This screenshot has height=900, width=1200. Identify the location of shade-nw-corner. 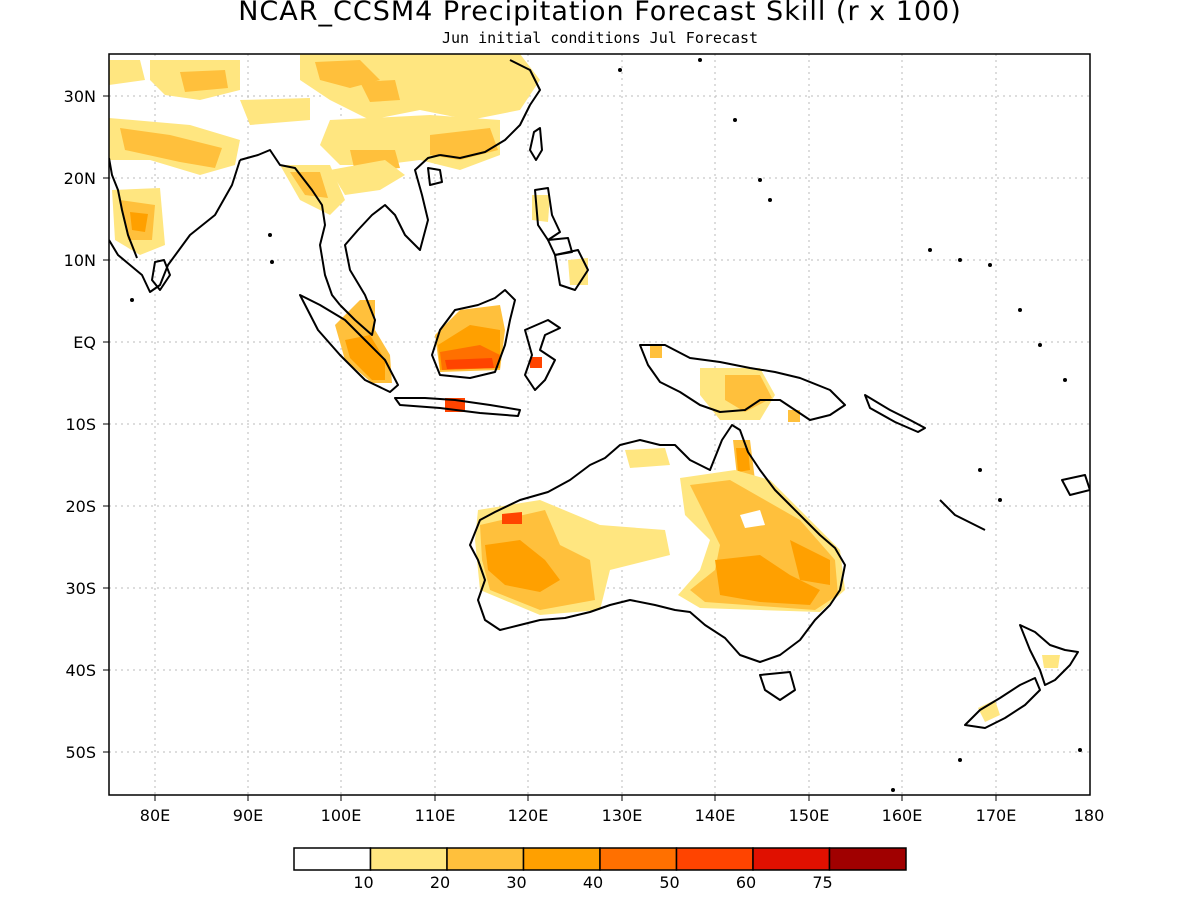
(127, 72).